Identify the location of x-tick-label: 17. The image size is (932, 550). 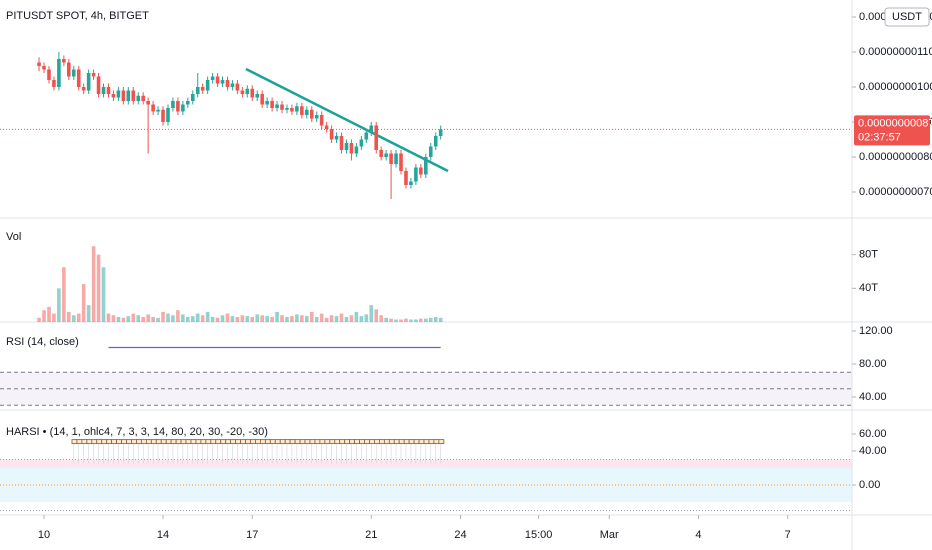
(252, 535).